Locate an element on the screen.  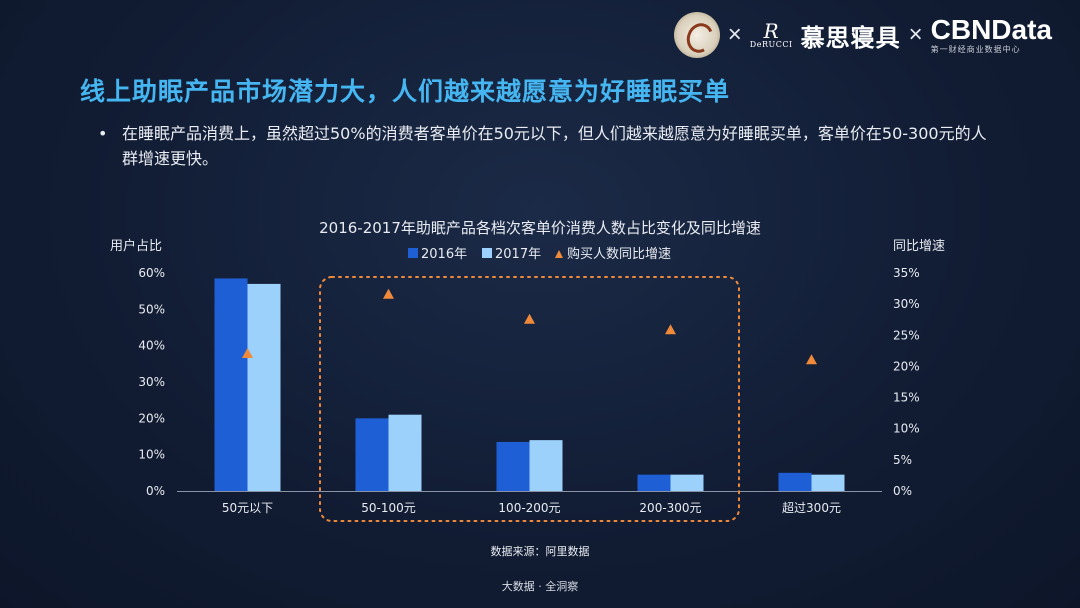
cbndata-logo: CBNData 第一财经商业数据中心 is located at coordinates (991, 35).